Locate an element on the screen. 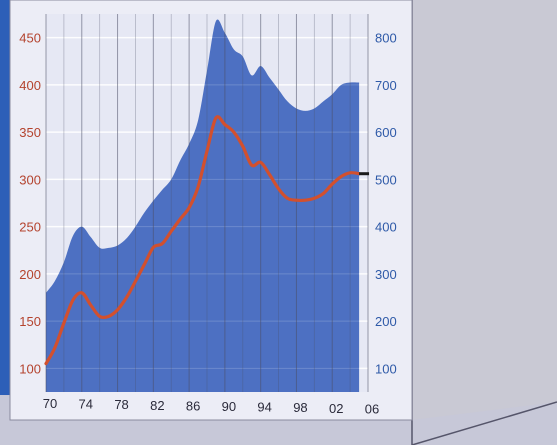 This screenshot has height=445, width=557. x-tick-label: 06 is located at coordinates (372, 408).